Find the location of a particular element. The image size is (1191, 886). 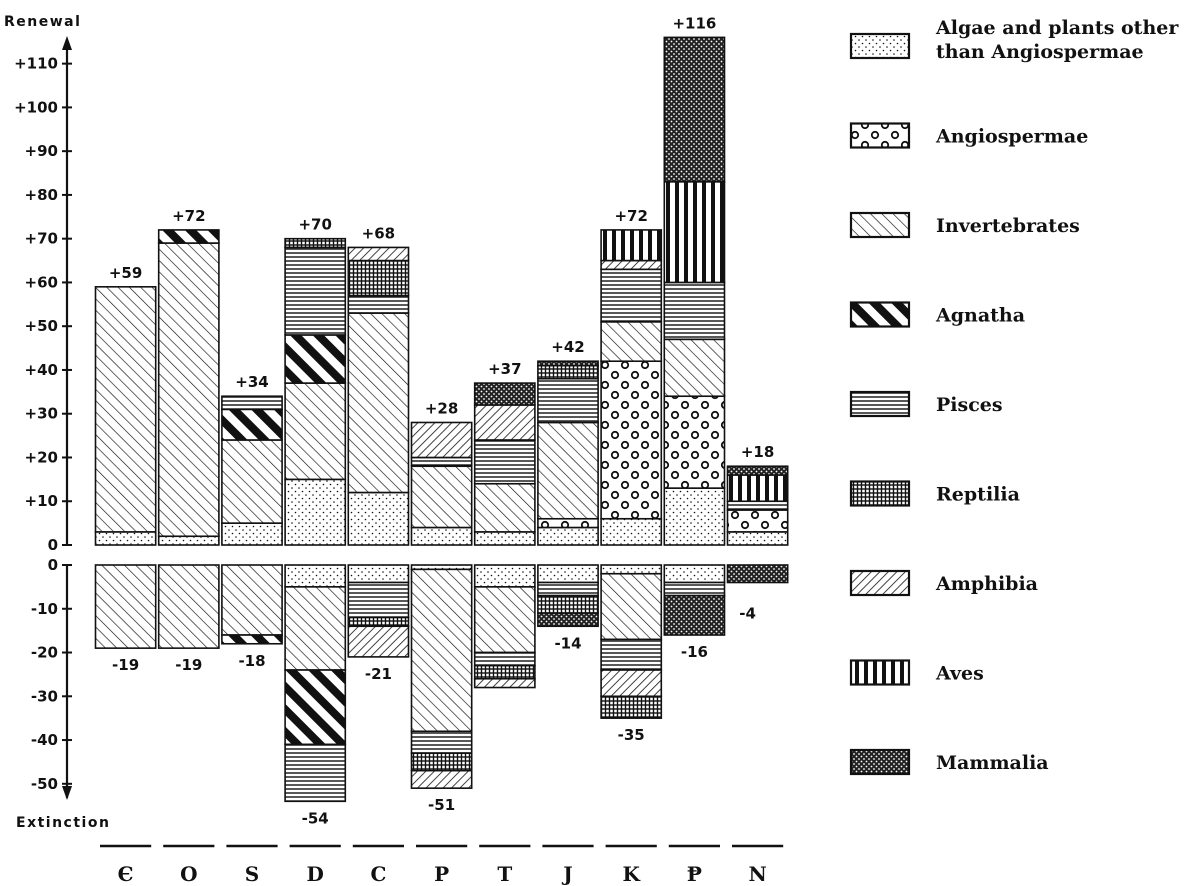

y-tick-label: -40 is located at coordinates (44, 740).